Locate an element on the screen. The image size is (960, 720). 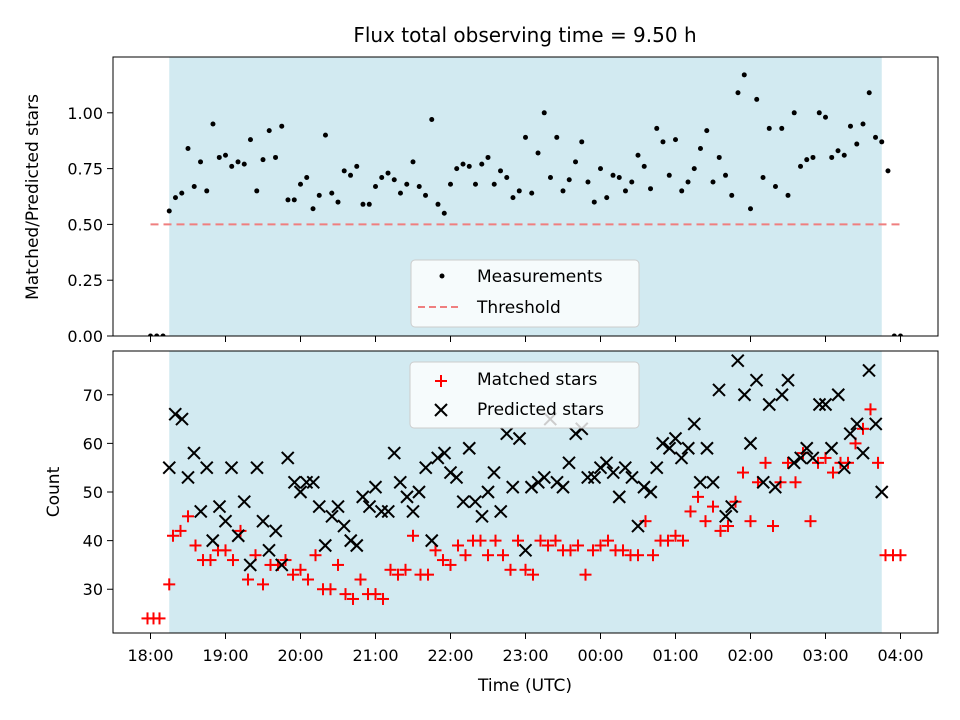
x-tick-label: 04:00 is located at coordinates (900, 655).